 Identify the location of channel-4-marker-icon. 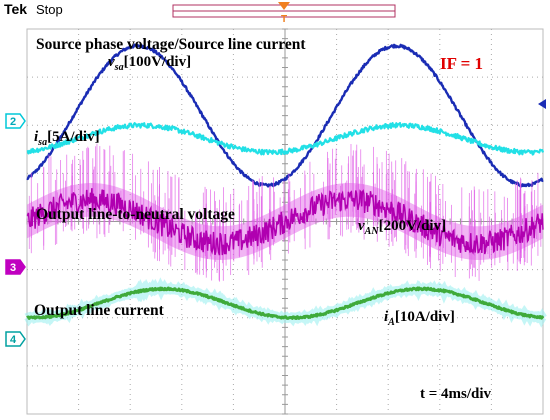
(15, 339).